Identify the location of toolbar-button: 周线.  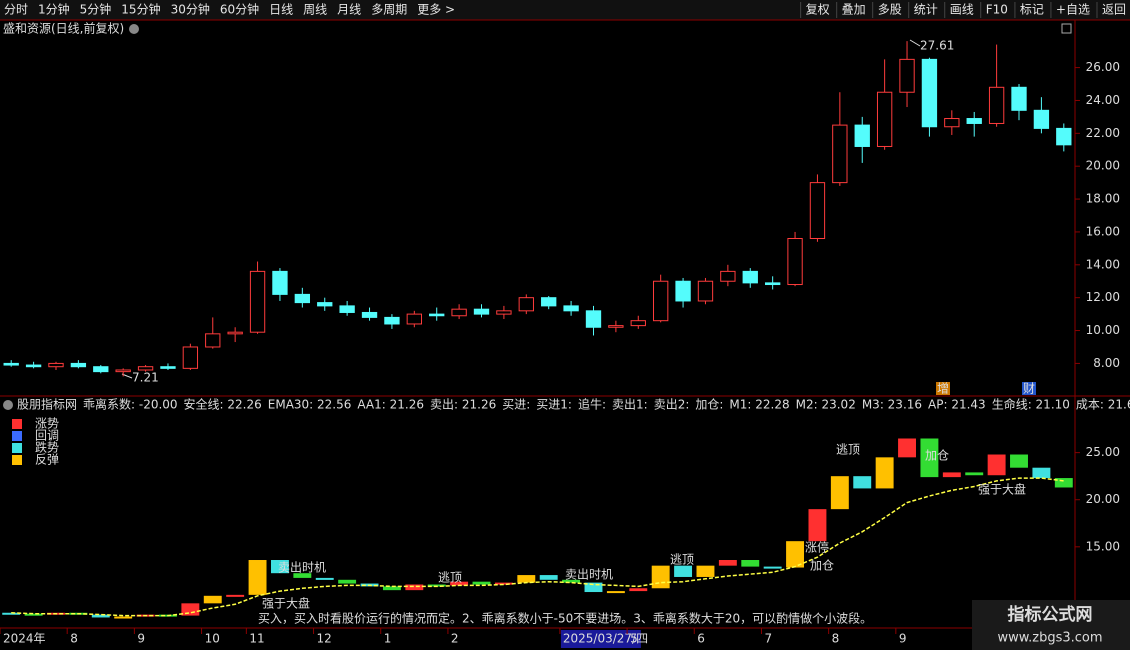
(315, 10).